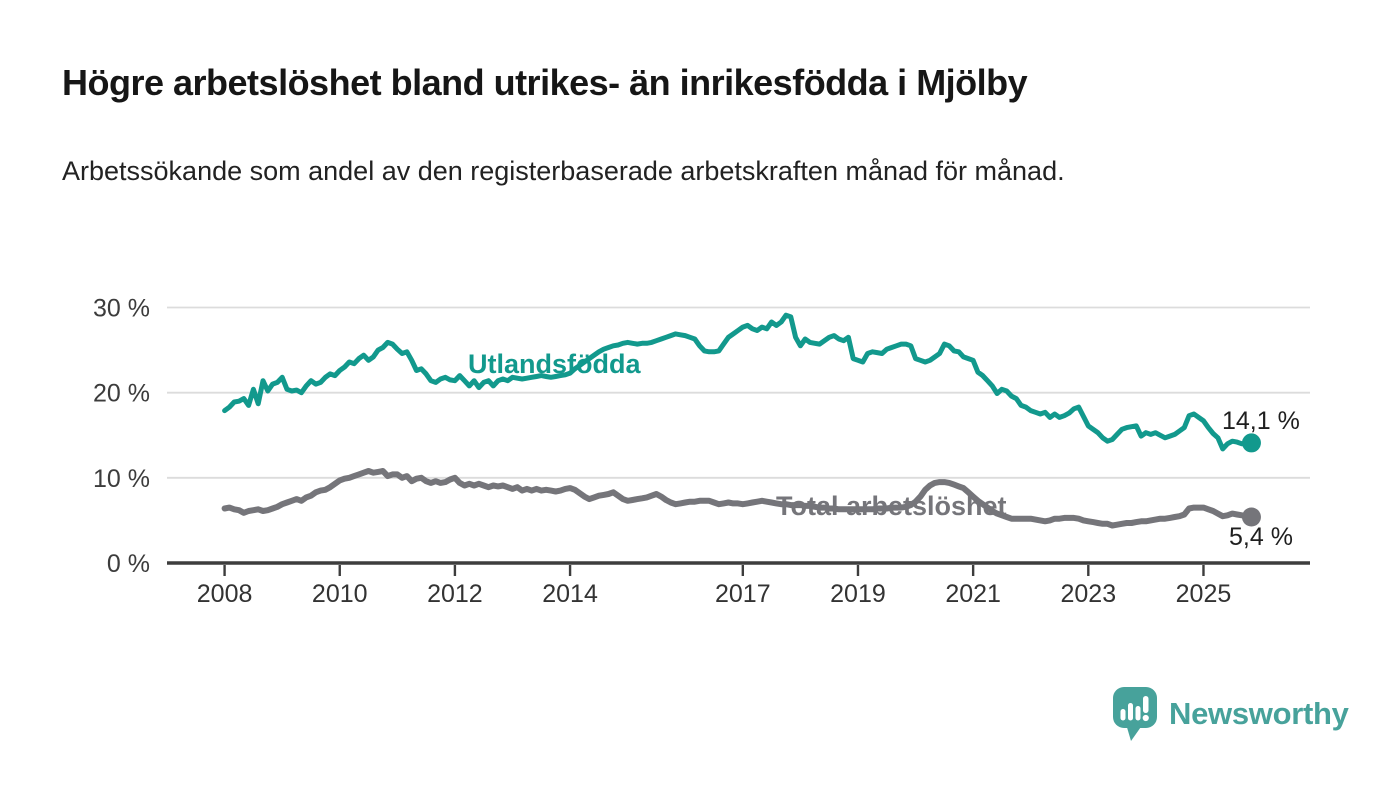 This screenshot has width=1400, height=794. Describe the element at coordinates (1261, 537) in the screenshot. I see `end-value-label-total: 5,4 %` at that location.